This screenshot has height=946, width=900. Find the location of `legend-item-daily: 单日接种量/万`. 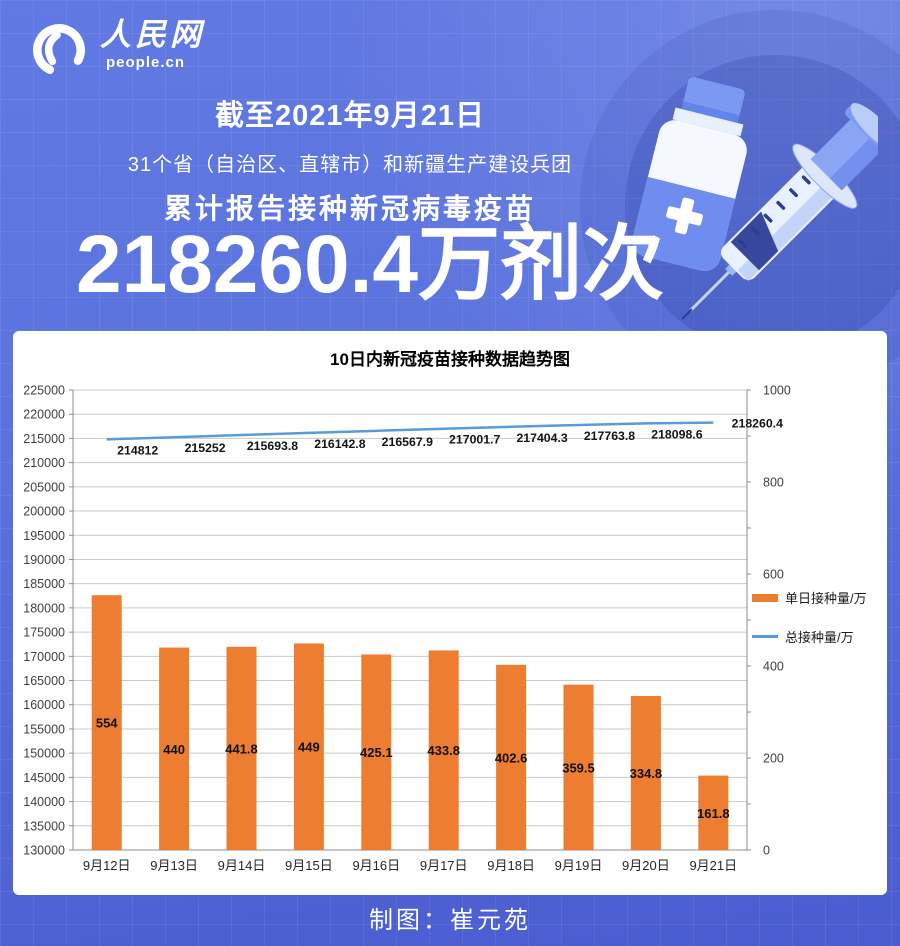

legend-item-daily: 单日接种量/万 is located at coordinates (809, 597).